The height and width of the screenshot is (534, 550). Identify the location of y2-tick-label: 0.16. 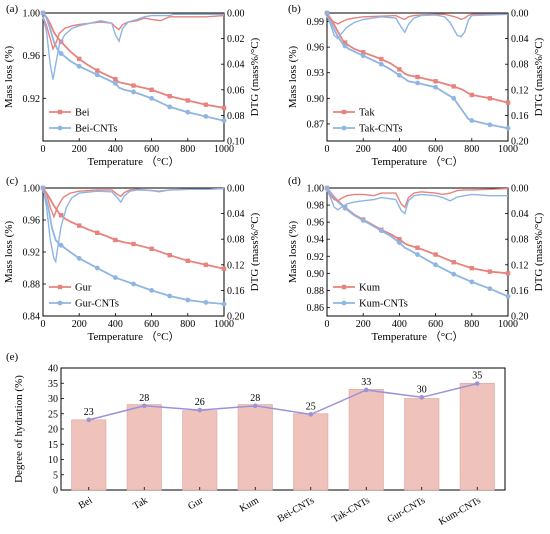
(520, 116).